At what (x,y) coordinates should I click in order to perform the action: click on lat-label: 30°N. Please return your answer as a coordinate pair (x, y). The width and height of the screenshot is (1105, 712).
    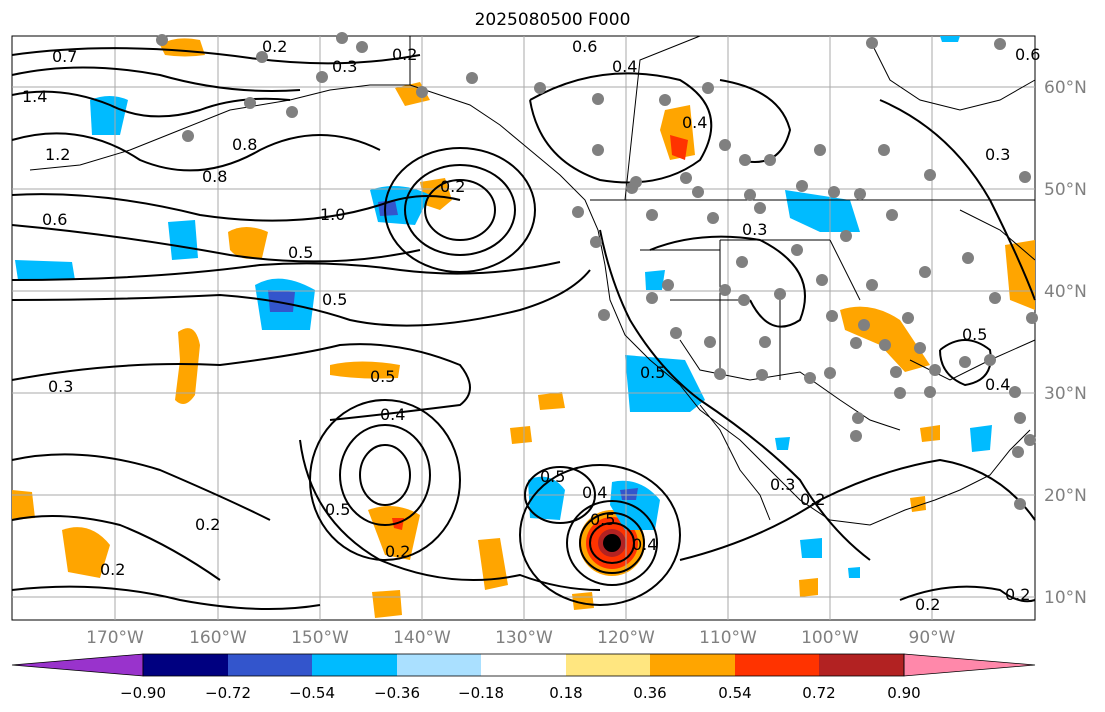
    Looking at the image, I should click on (1065, 394).